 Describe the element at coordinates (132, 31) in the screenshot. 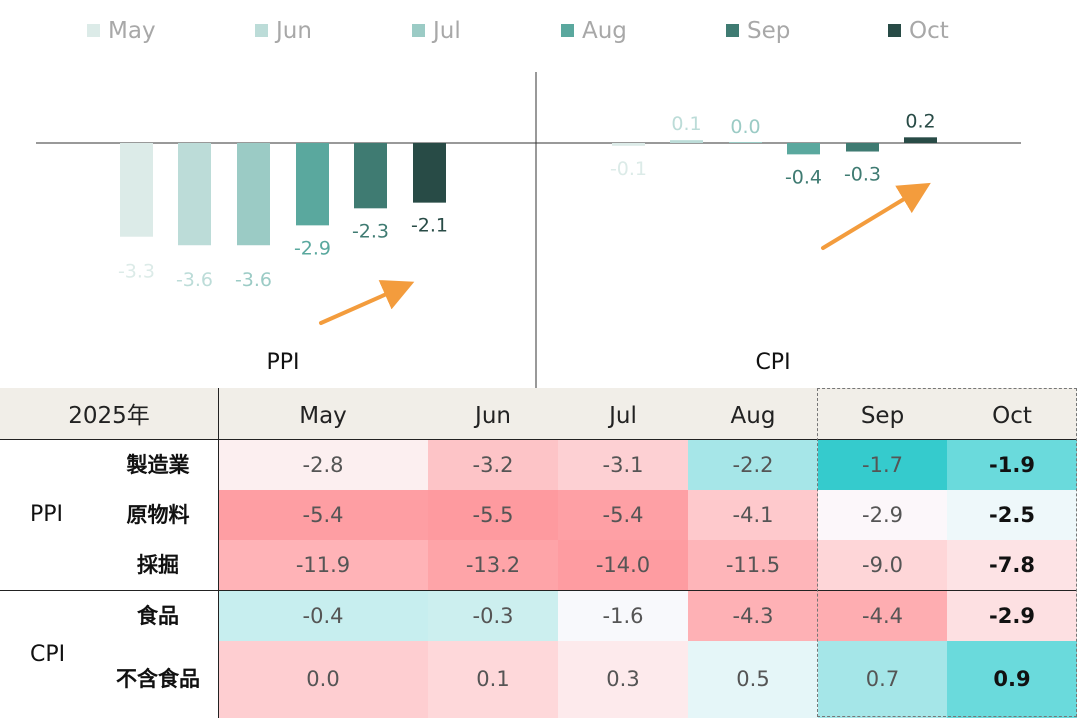

I see `legend-label-may: May` at that location.